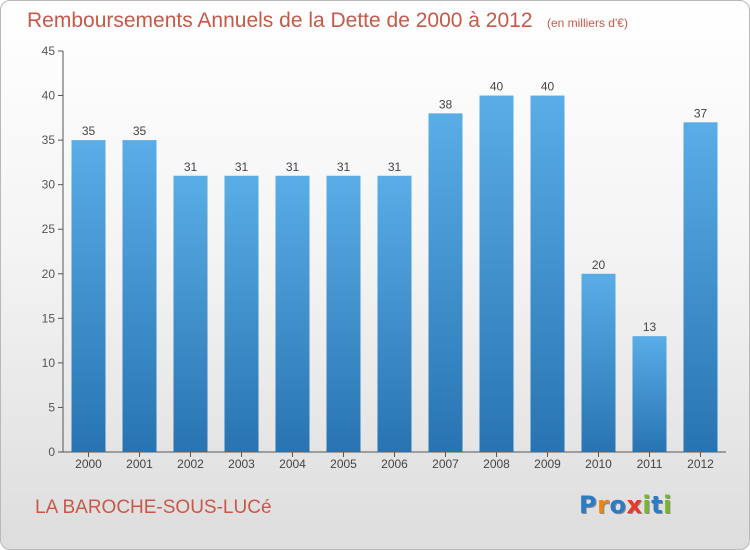 This screenshot has width=750, height=550. Describe the element at coordinates (598, 362) in the screenshot. I see `bar-2010` at that location.